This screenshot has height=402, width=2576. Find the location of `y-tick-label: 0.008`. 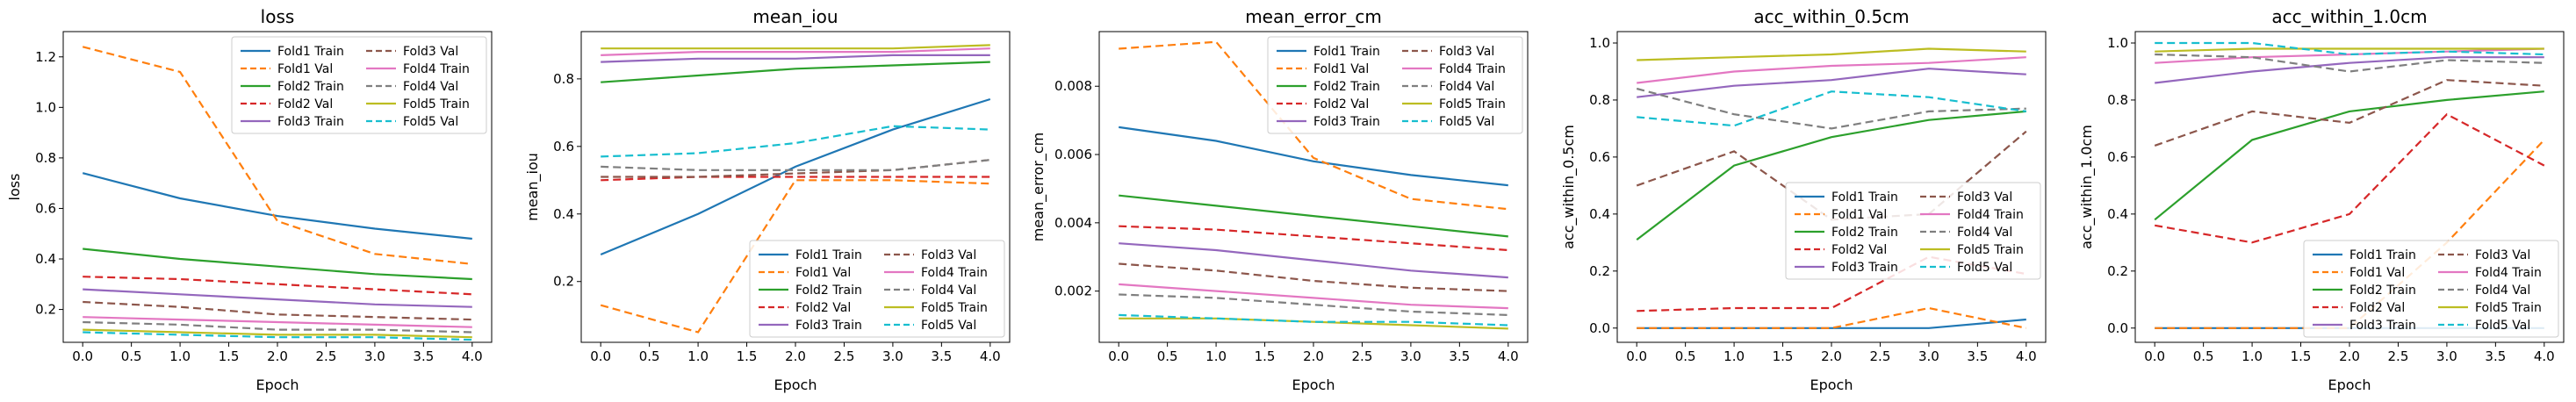

y-tick-label: 0.008 is located at coordinates (1073, 86).